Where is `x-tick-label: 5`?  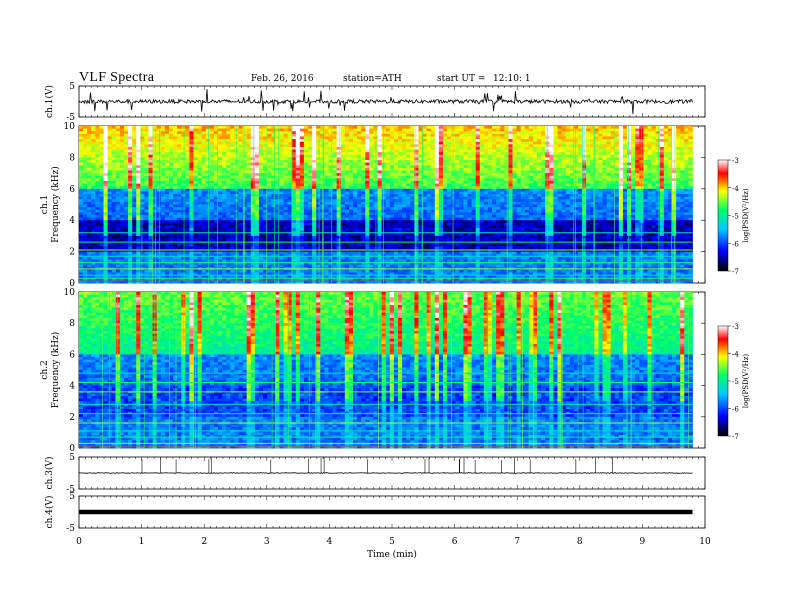 x-tick-label: 5 is located at coordinates (392, 542).